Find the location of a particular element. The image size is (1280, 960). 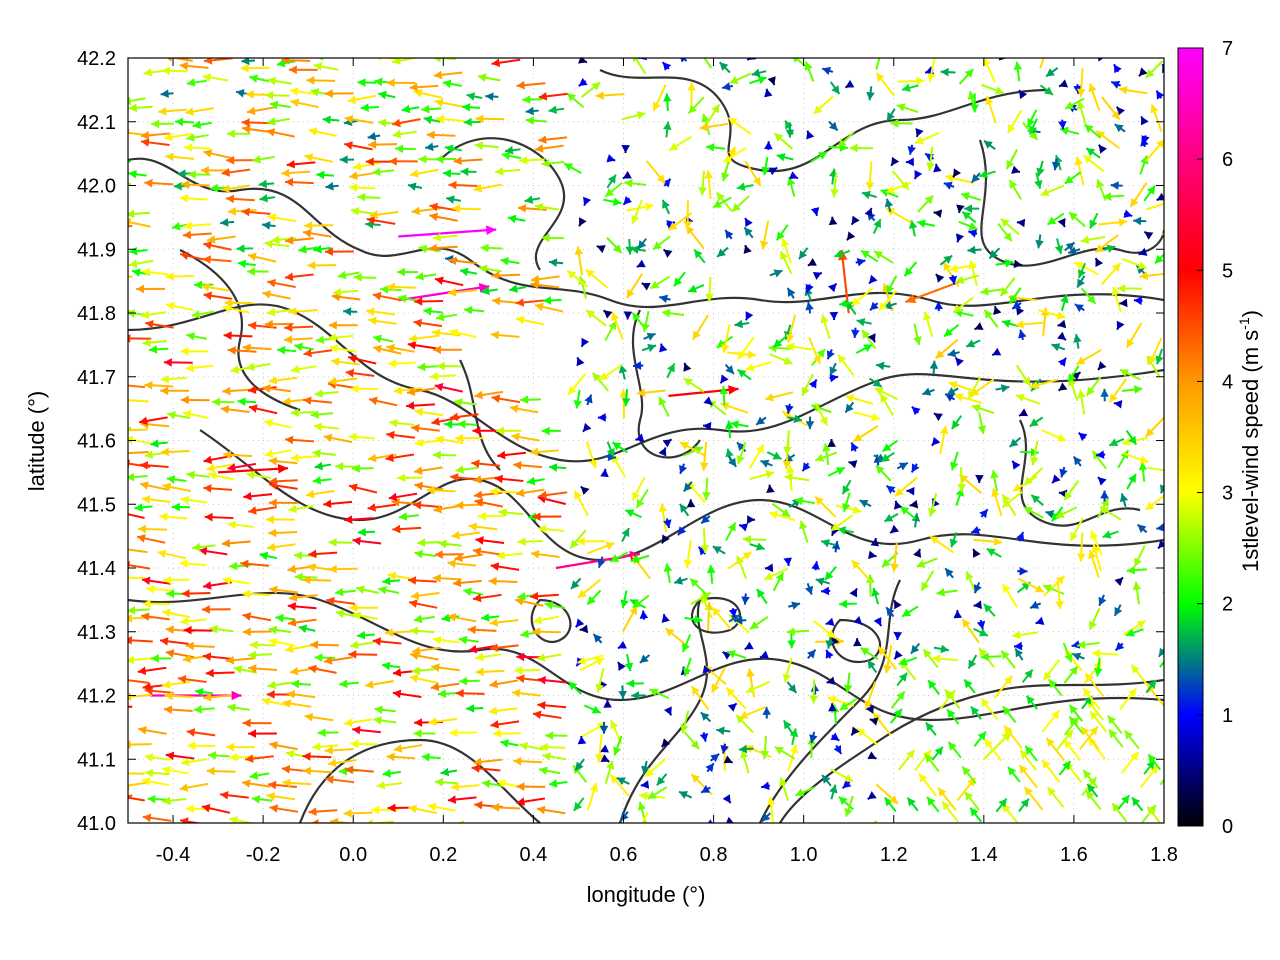

y-tick-label: 41.2 is located at coordinates (96, 697).